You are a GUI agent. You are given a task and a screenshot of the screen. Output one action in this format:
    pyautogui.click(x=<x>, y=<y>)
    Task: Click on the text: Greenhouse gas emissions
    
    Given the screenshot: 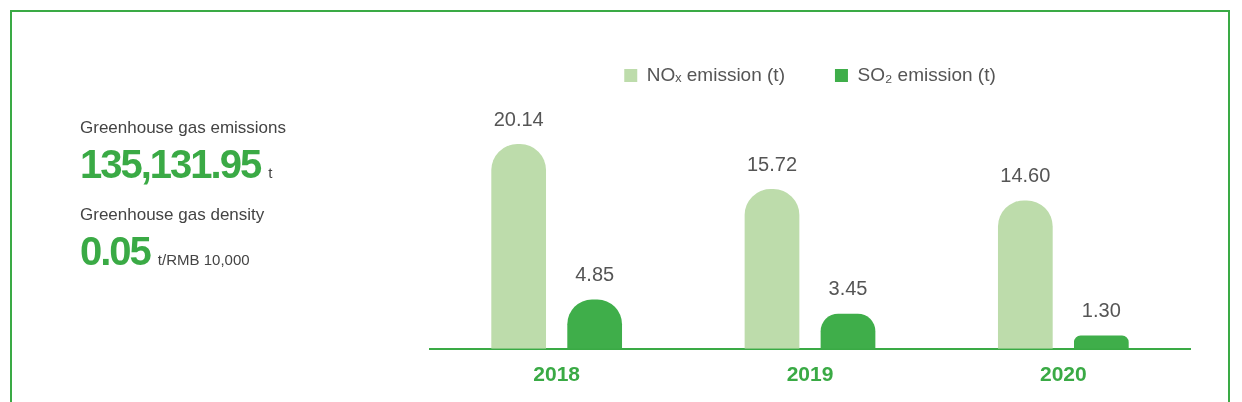 What is the action you would take?
    pyautogui.click(x=183, y=128)
    